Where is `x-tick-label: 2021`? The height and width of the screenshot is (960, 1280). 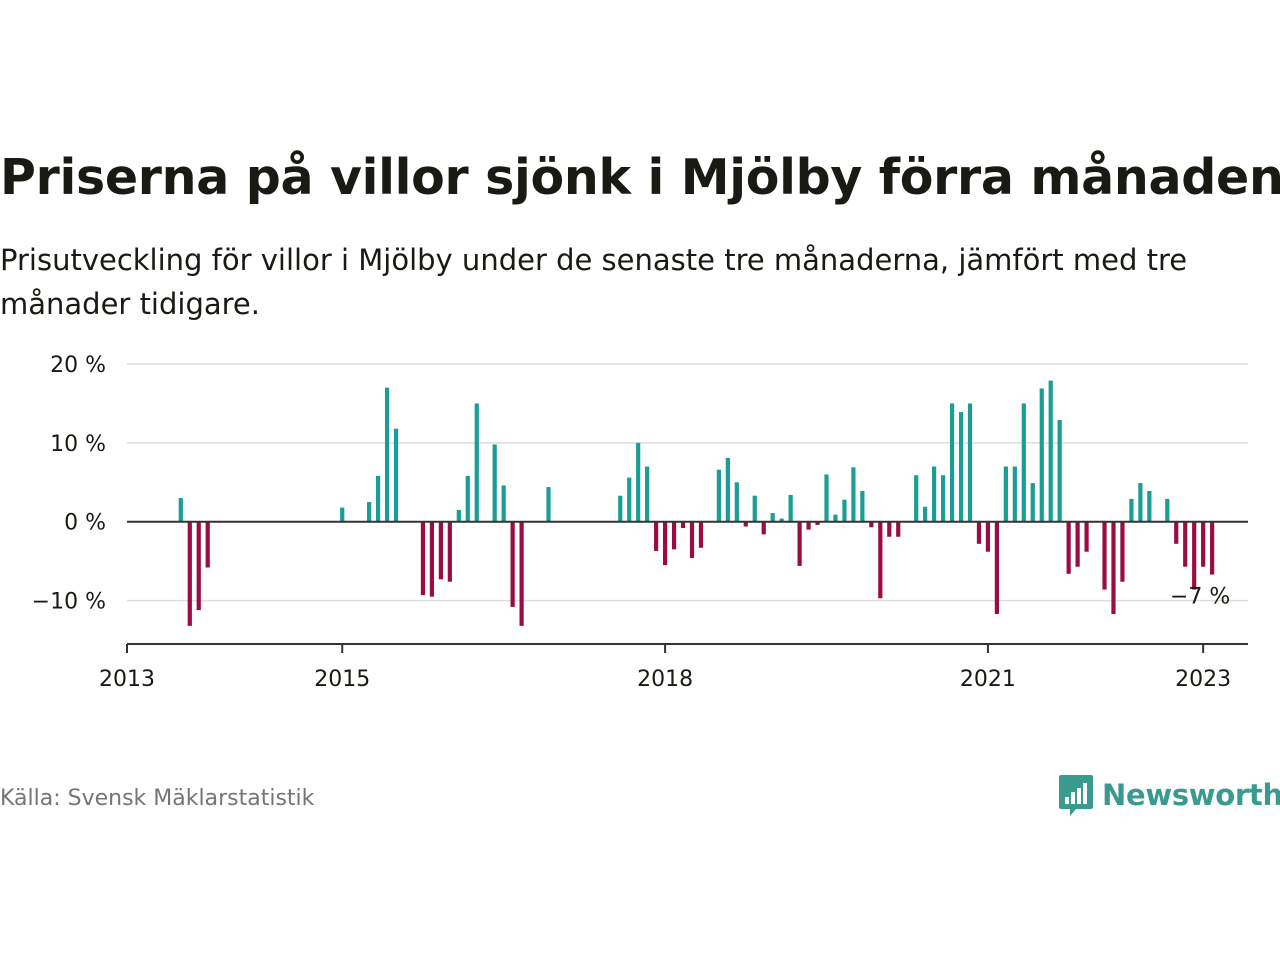 x-tick-label: 2021 is located at coordinates (988, 679).